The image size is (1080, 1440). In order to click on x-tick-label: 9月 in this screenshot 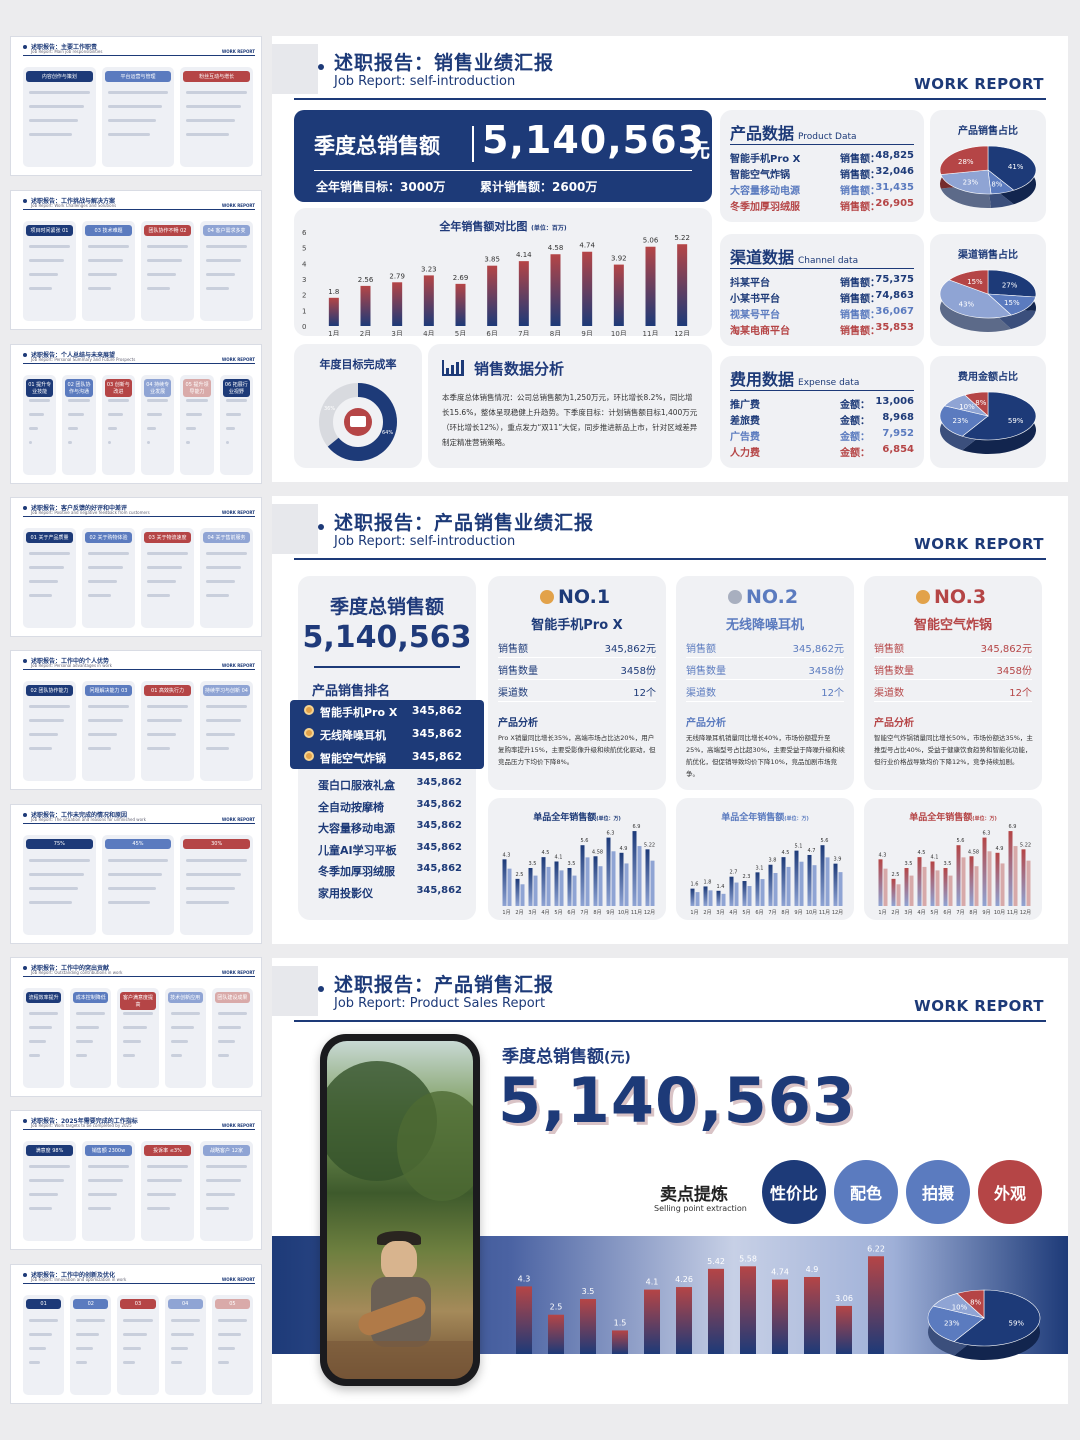, I will do `click(798, 913)`.